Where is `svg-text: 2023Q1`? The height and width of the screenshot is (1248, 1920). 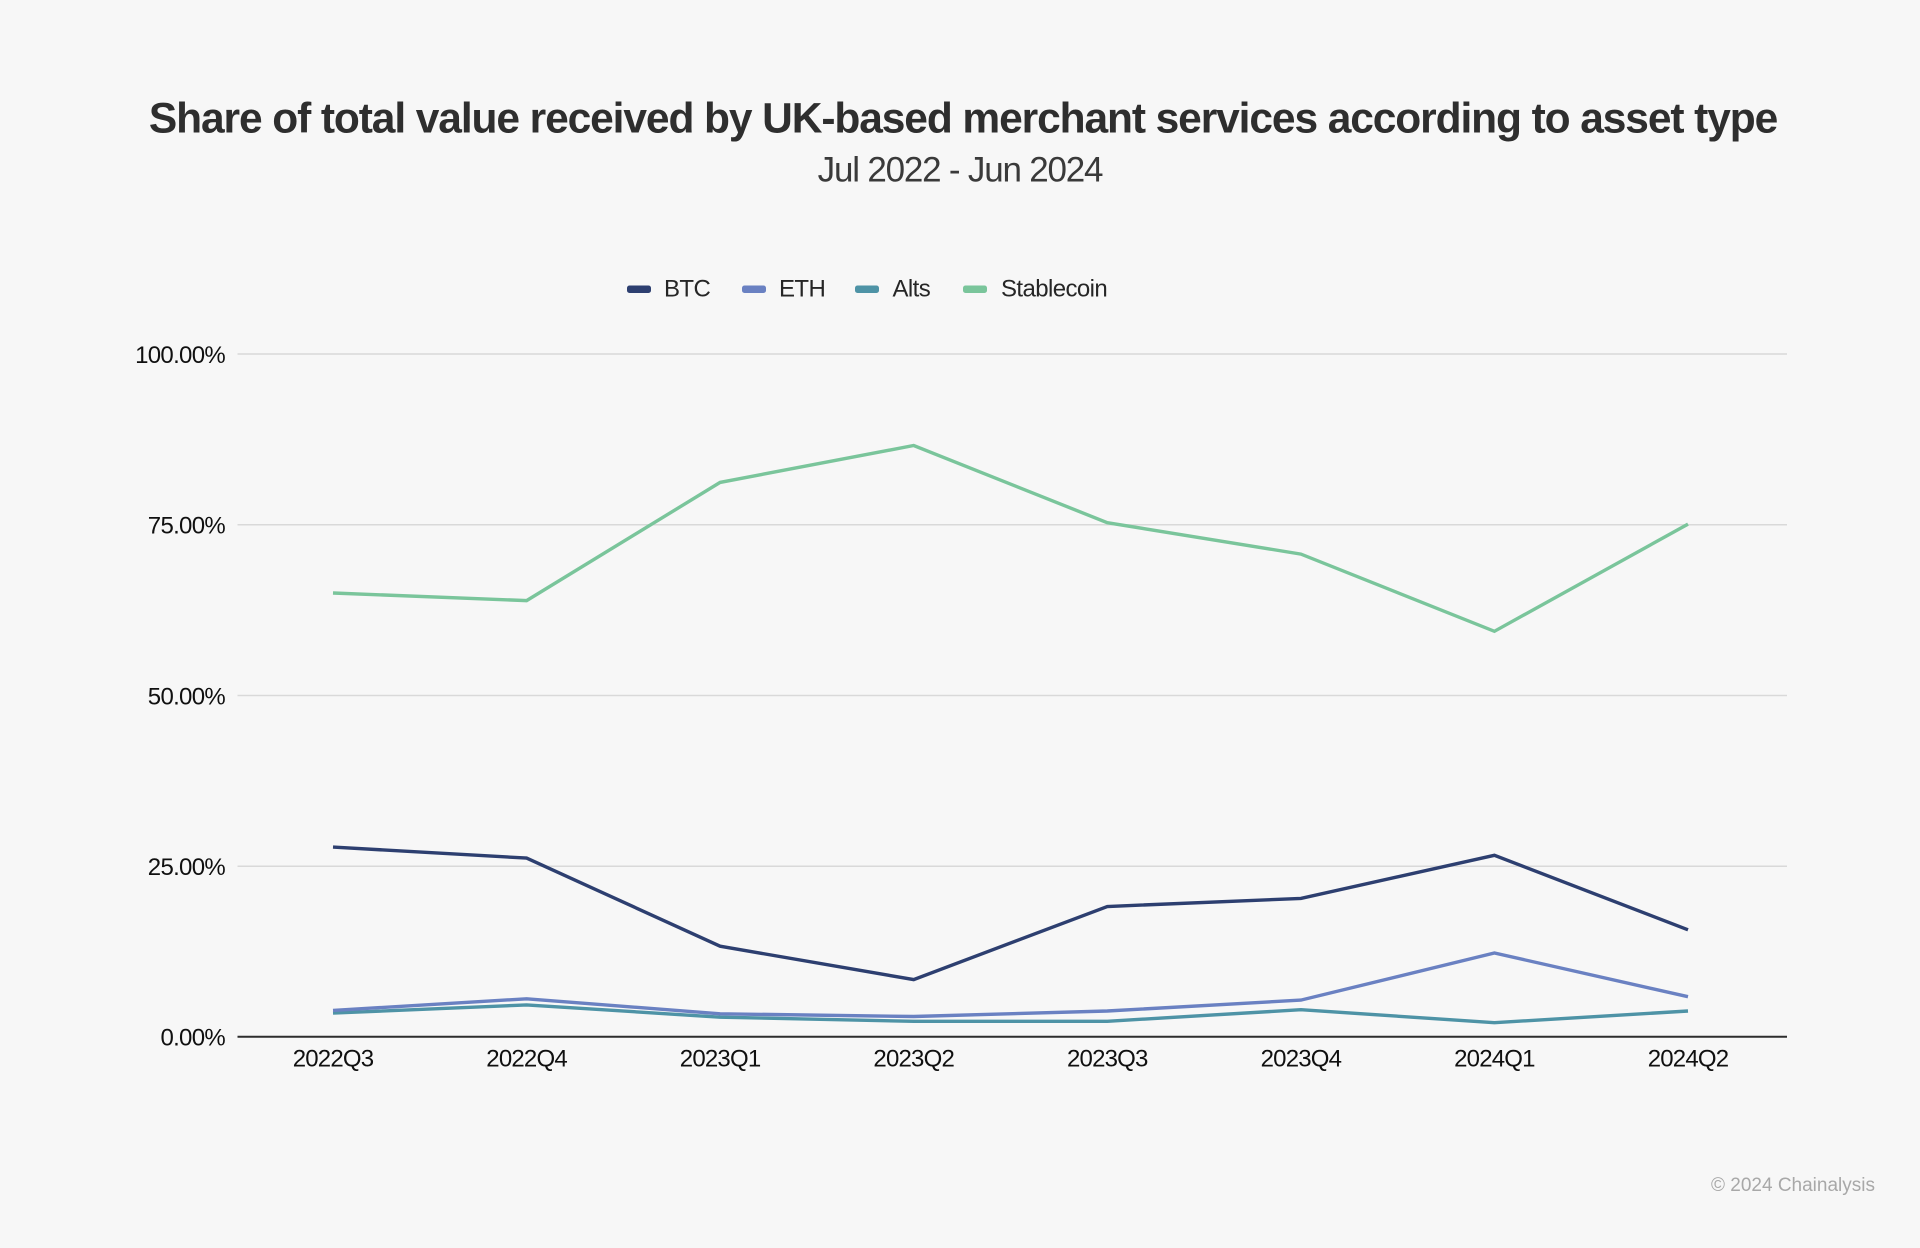
svg-text: 2023Q1 is located at coordinates (720, 1059).